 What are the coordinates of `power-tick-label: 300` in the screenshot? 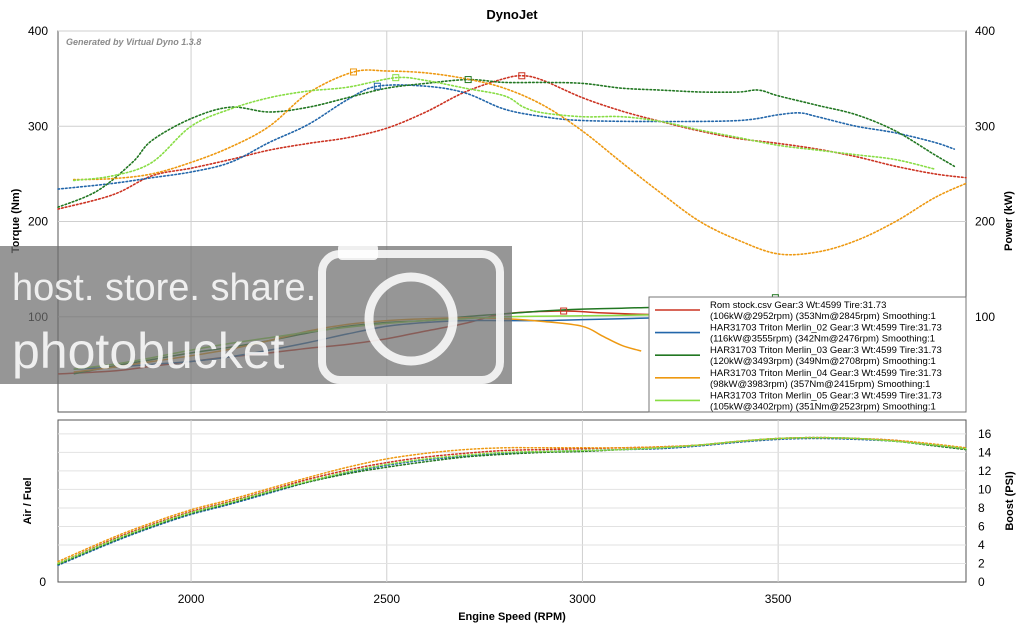 It's located at (985, 126).